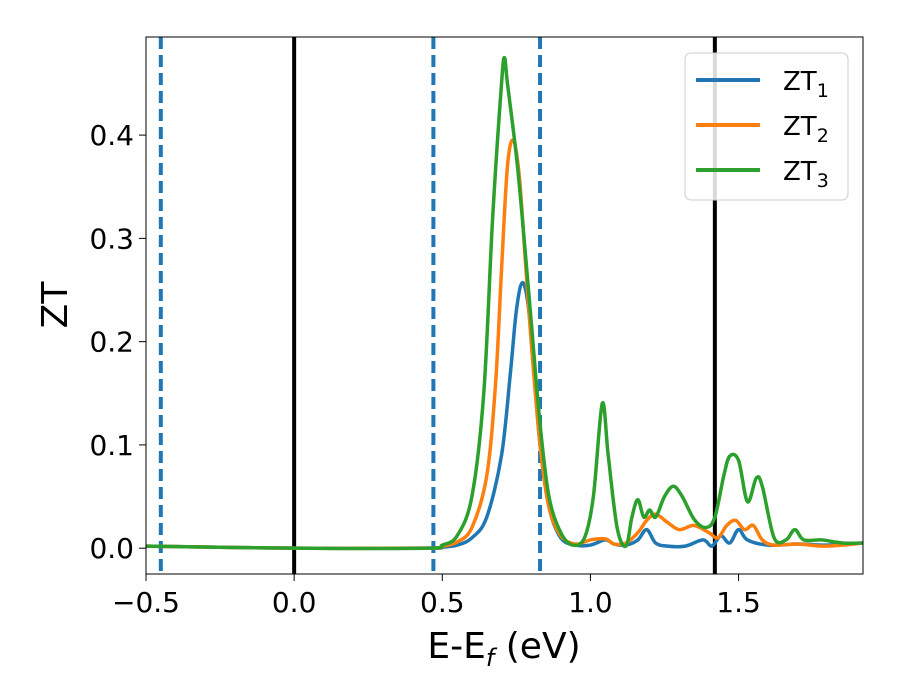 The image size is (900, 700). I want to click on legend-label-zt2: ZT2, so click(806, 129).